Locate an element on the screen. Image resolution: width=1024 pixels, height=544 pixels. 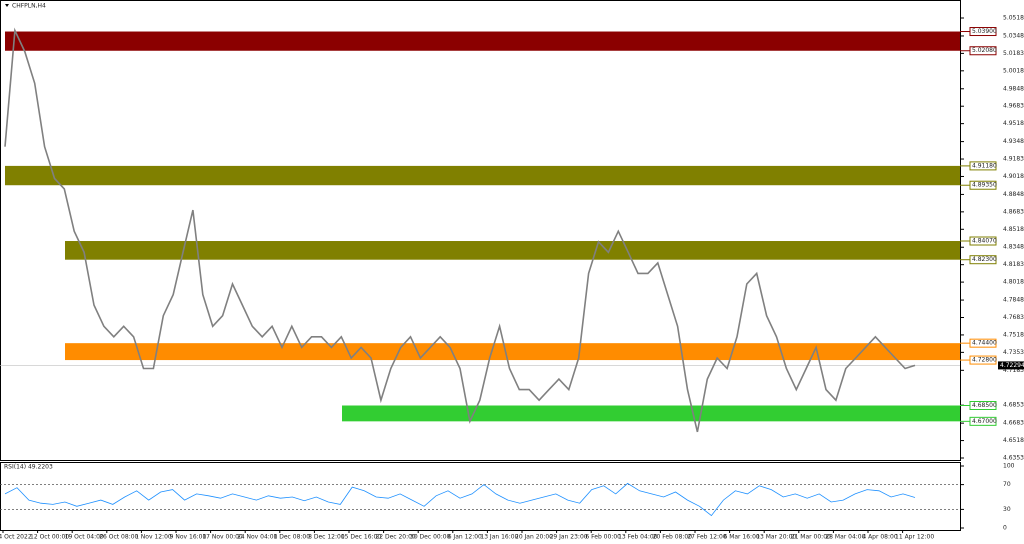
y-tick-label: 4.80180 is located at coordinates (1013, 282).